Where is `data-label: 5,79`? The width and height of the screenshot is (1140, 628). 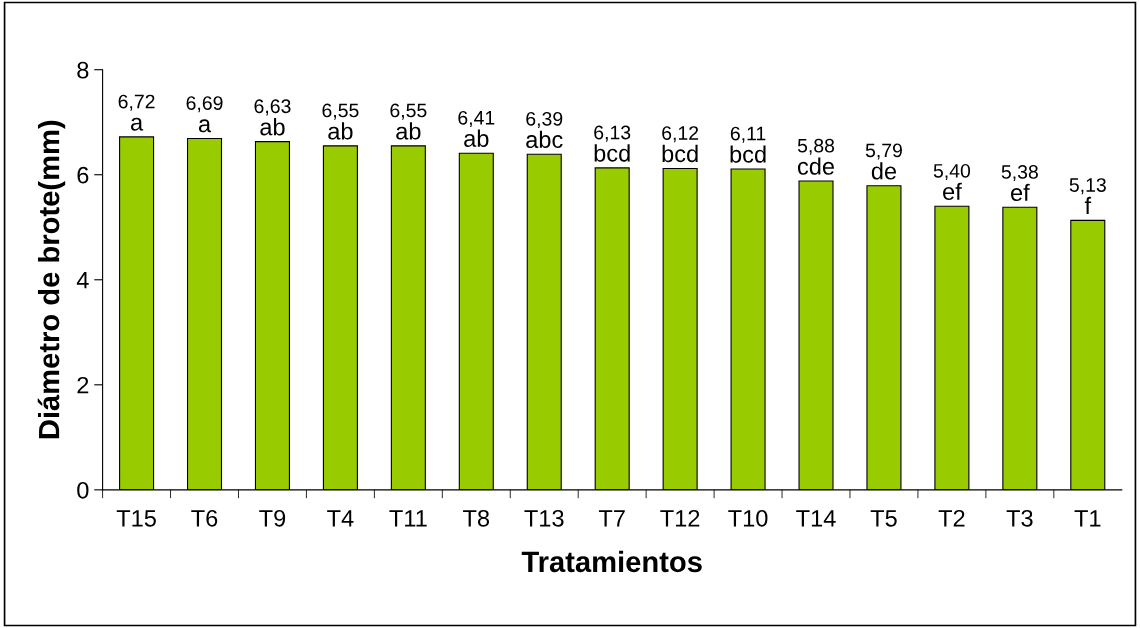 data-label: 5,79 is located at coordinates (883, 151).